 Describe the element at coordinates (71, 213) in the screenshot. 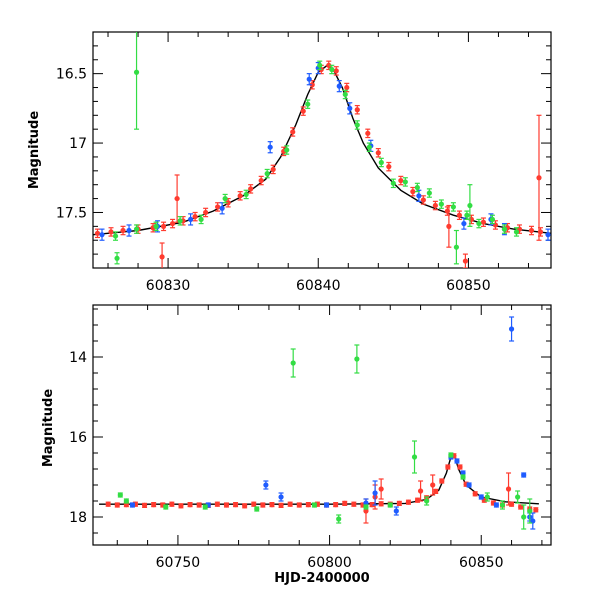

I see `panel-0-ytick-label: 17.5` at that location.